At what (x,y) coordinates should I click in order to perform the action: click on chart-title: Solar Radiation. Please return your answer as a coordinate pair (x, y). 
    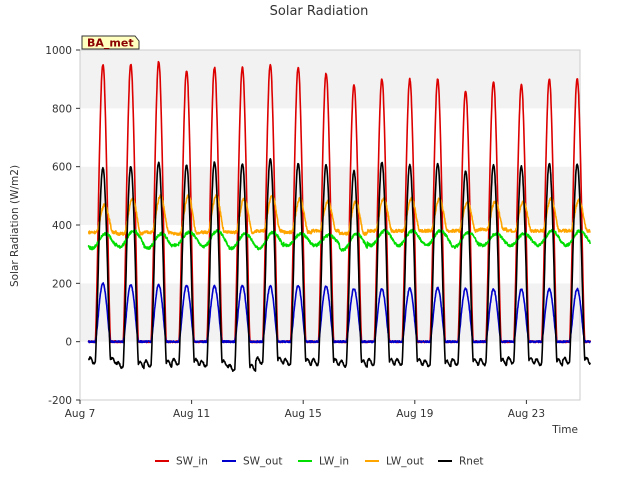
    Looking at the image, I should click on (319, 11).